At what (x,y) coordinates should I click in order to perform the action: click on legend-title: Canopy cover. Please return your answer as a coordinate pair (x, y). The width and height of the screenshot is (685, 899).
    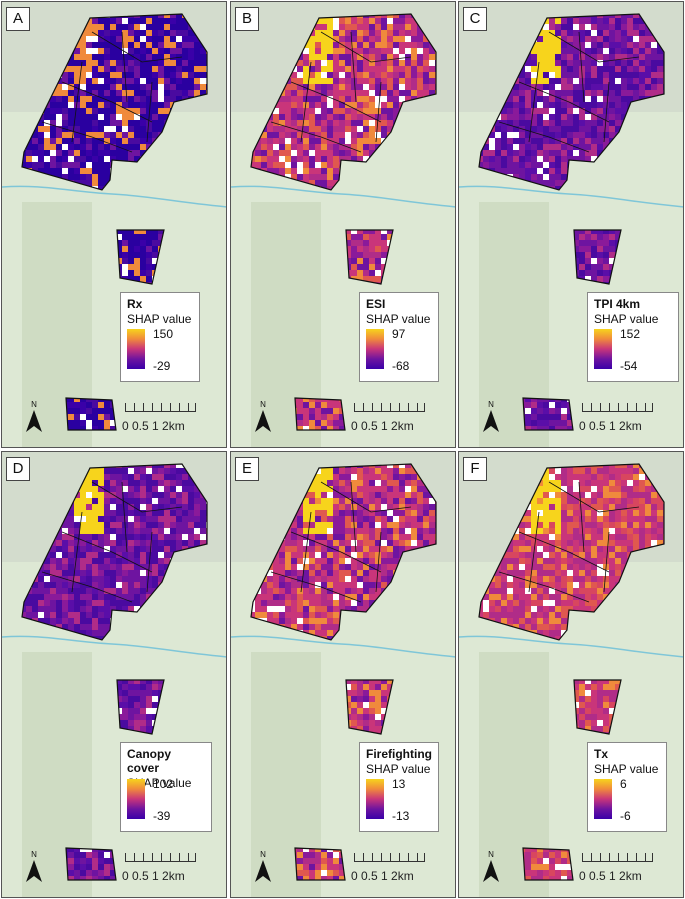
    Looking at the image, I should click on (149, 761).